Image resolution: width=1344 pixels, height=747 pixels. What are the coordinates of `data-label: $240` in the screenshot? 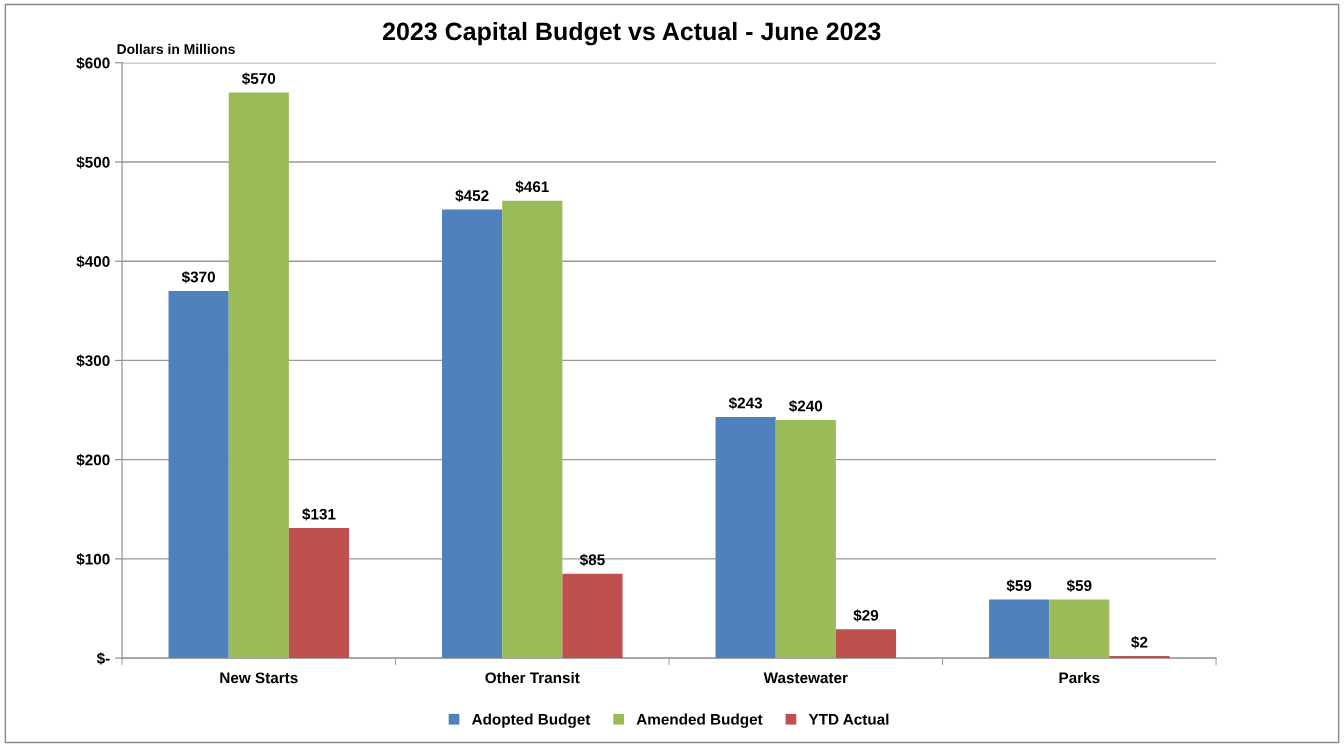 It's located at (806, 406).